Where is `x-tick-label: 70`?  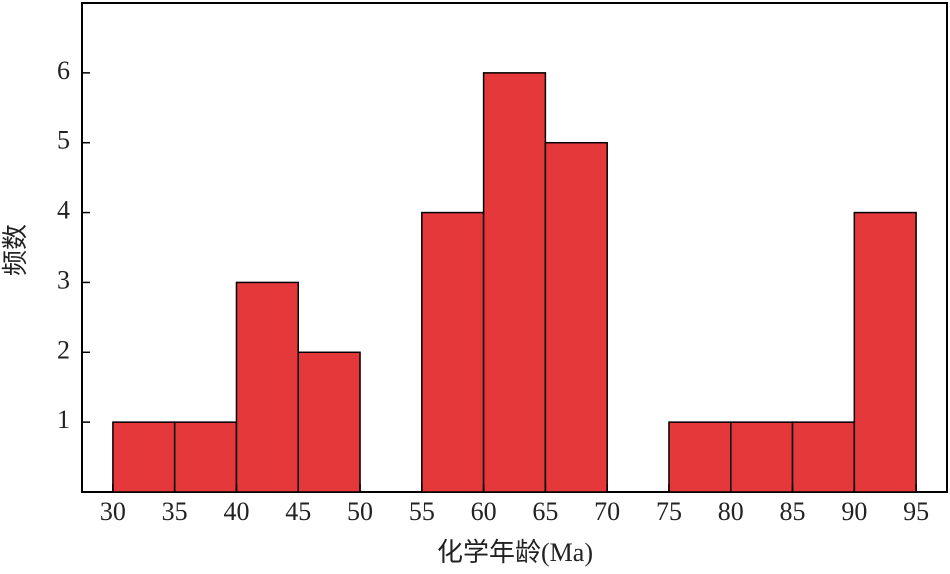
x-tick-label: 70 is located at coordinates (607, 511).